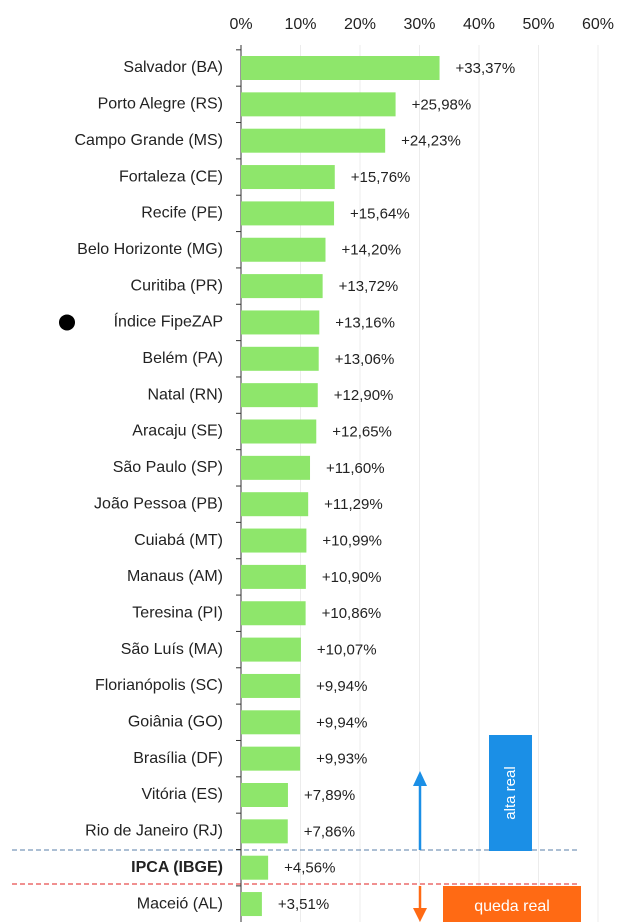 This screenshot has height=922, width=621. What do you see at coordinates (149, 140) in the screenshot?
I see `y-tick-label: Campo Grande (MS)` at bounding box center [149, 140].